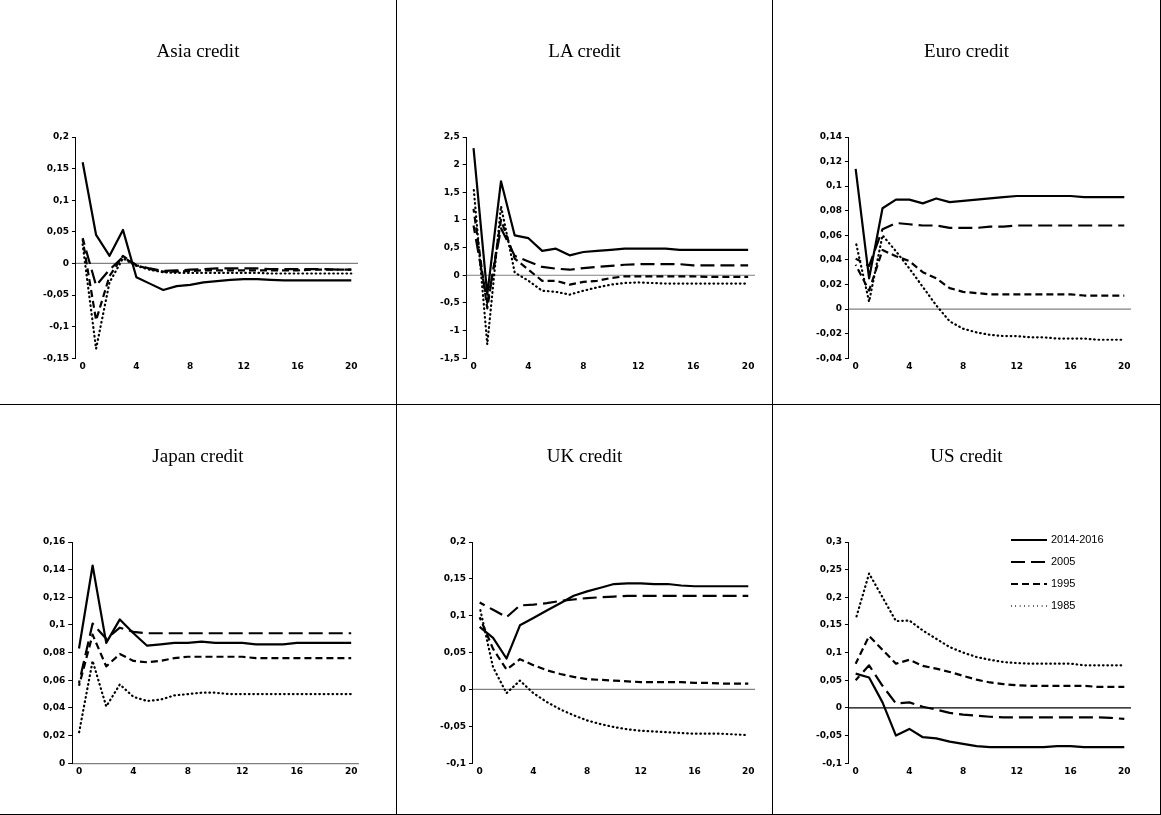  Describe the element at coordinates (454, 329) in the screenshot. I see `y-tick-label: -1` at that location.